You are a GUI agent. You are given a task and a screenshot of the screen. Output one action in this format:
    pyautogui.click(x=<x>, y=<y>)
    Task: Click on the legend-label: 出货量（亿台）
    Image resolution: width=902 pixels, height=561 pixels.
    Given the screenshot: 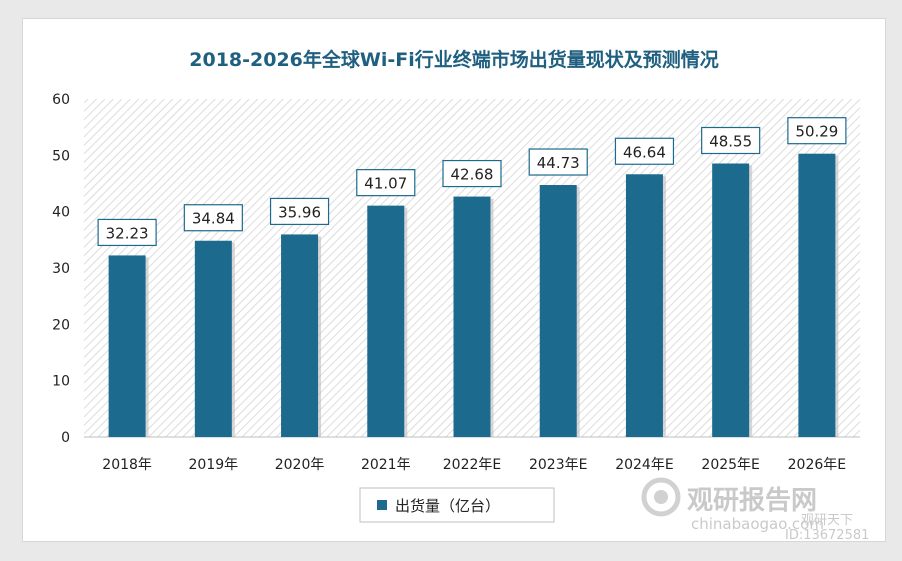 What is the action you would take?
    pyautogui.click(x=447, y=506)
    